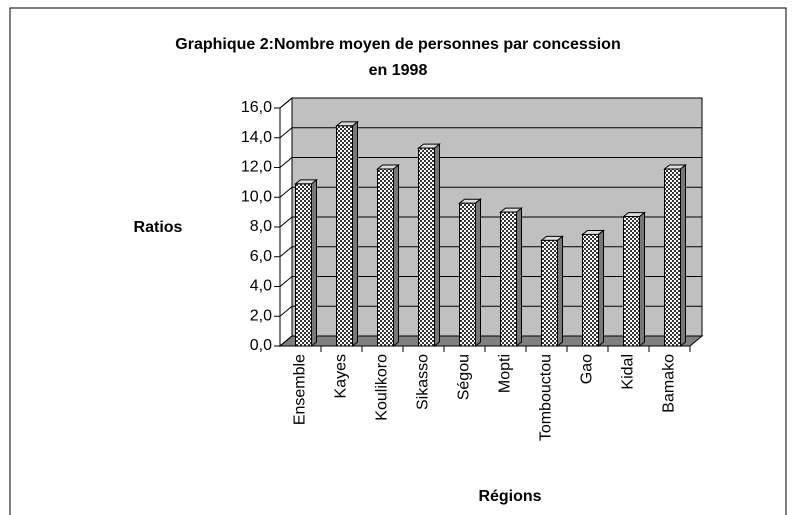  I want to click on y-tick-label: 14,0, so click(256, 137).